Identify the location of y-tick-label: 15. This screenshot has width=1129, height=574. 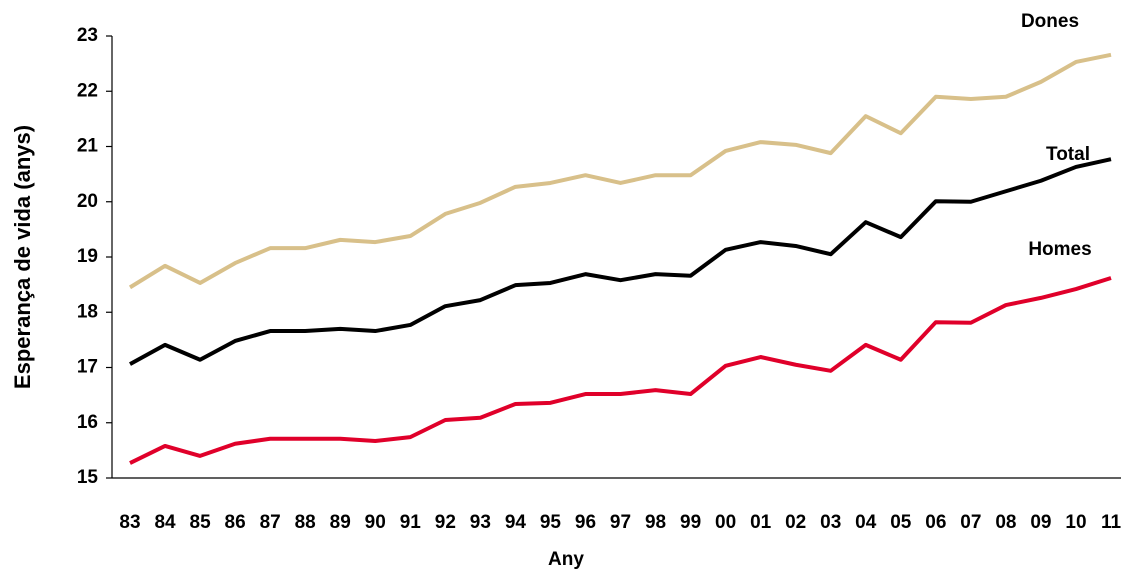
(88, 477).